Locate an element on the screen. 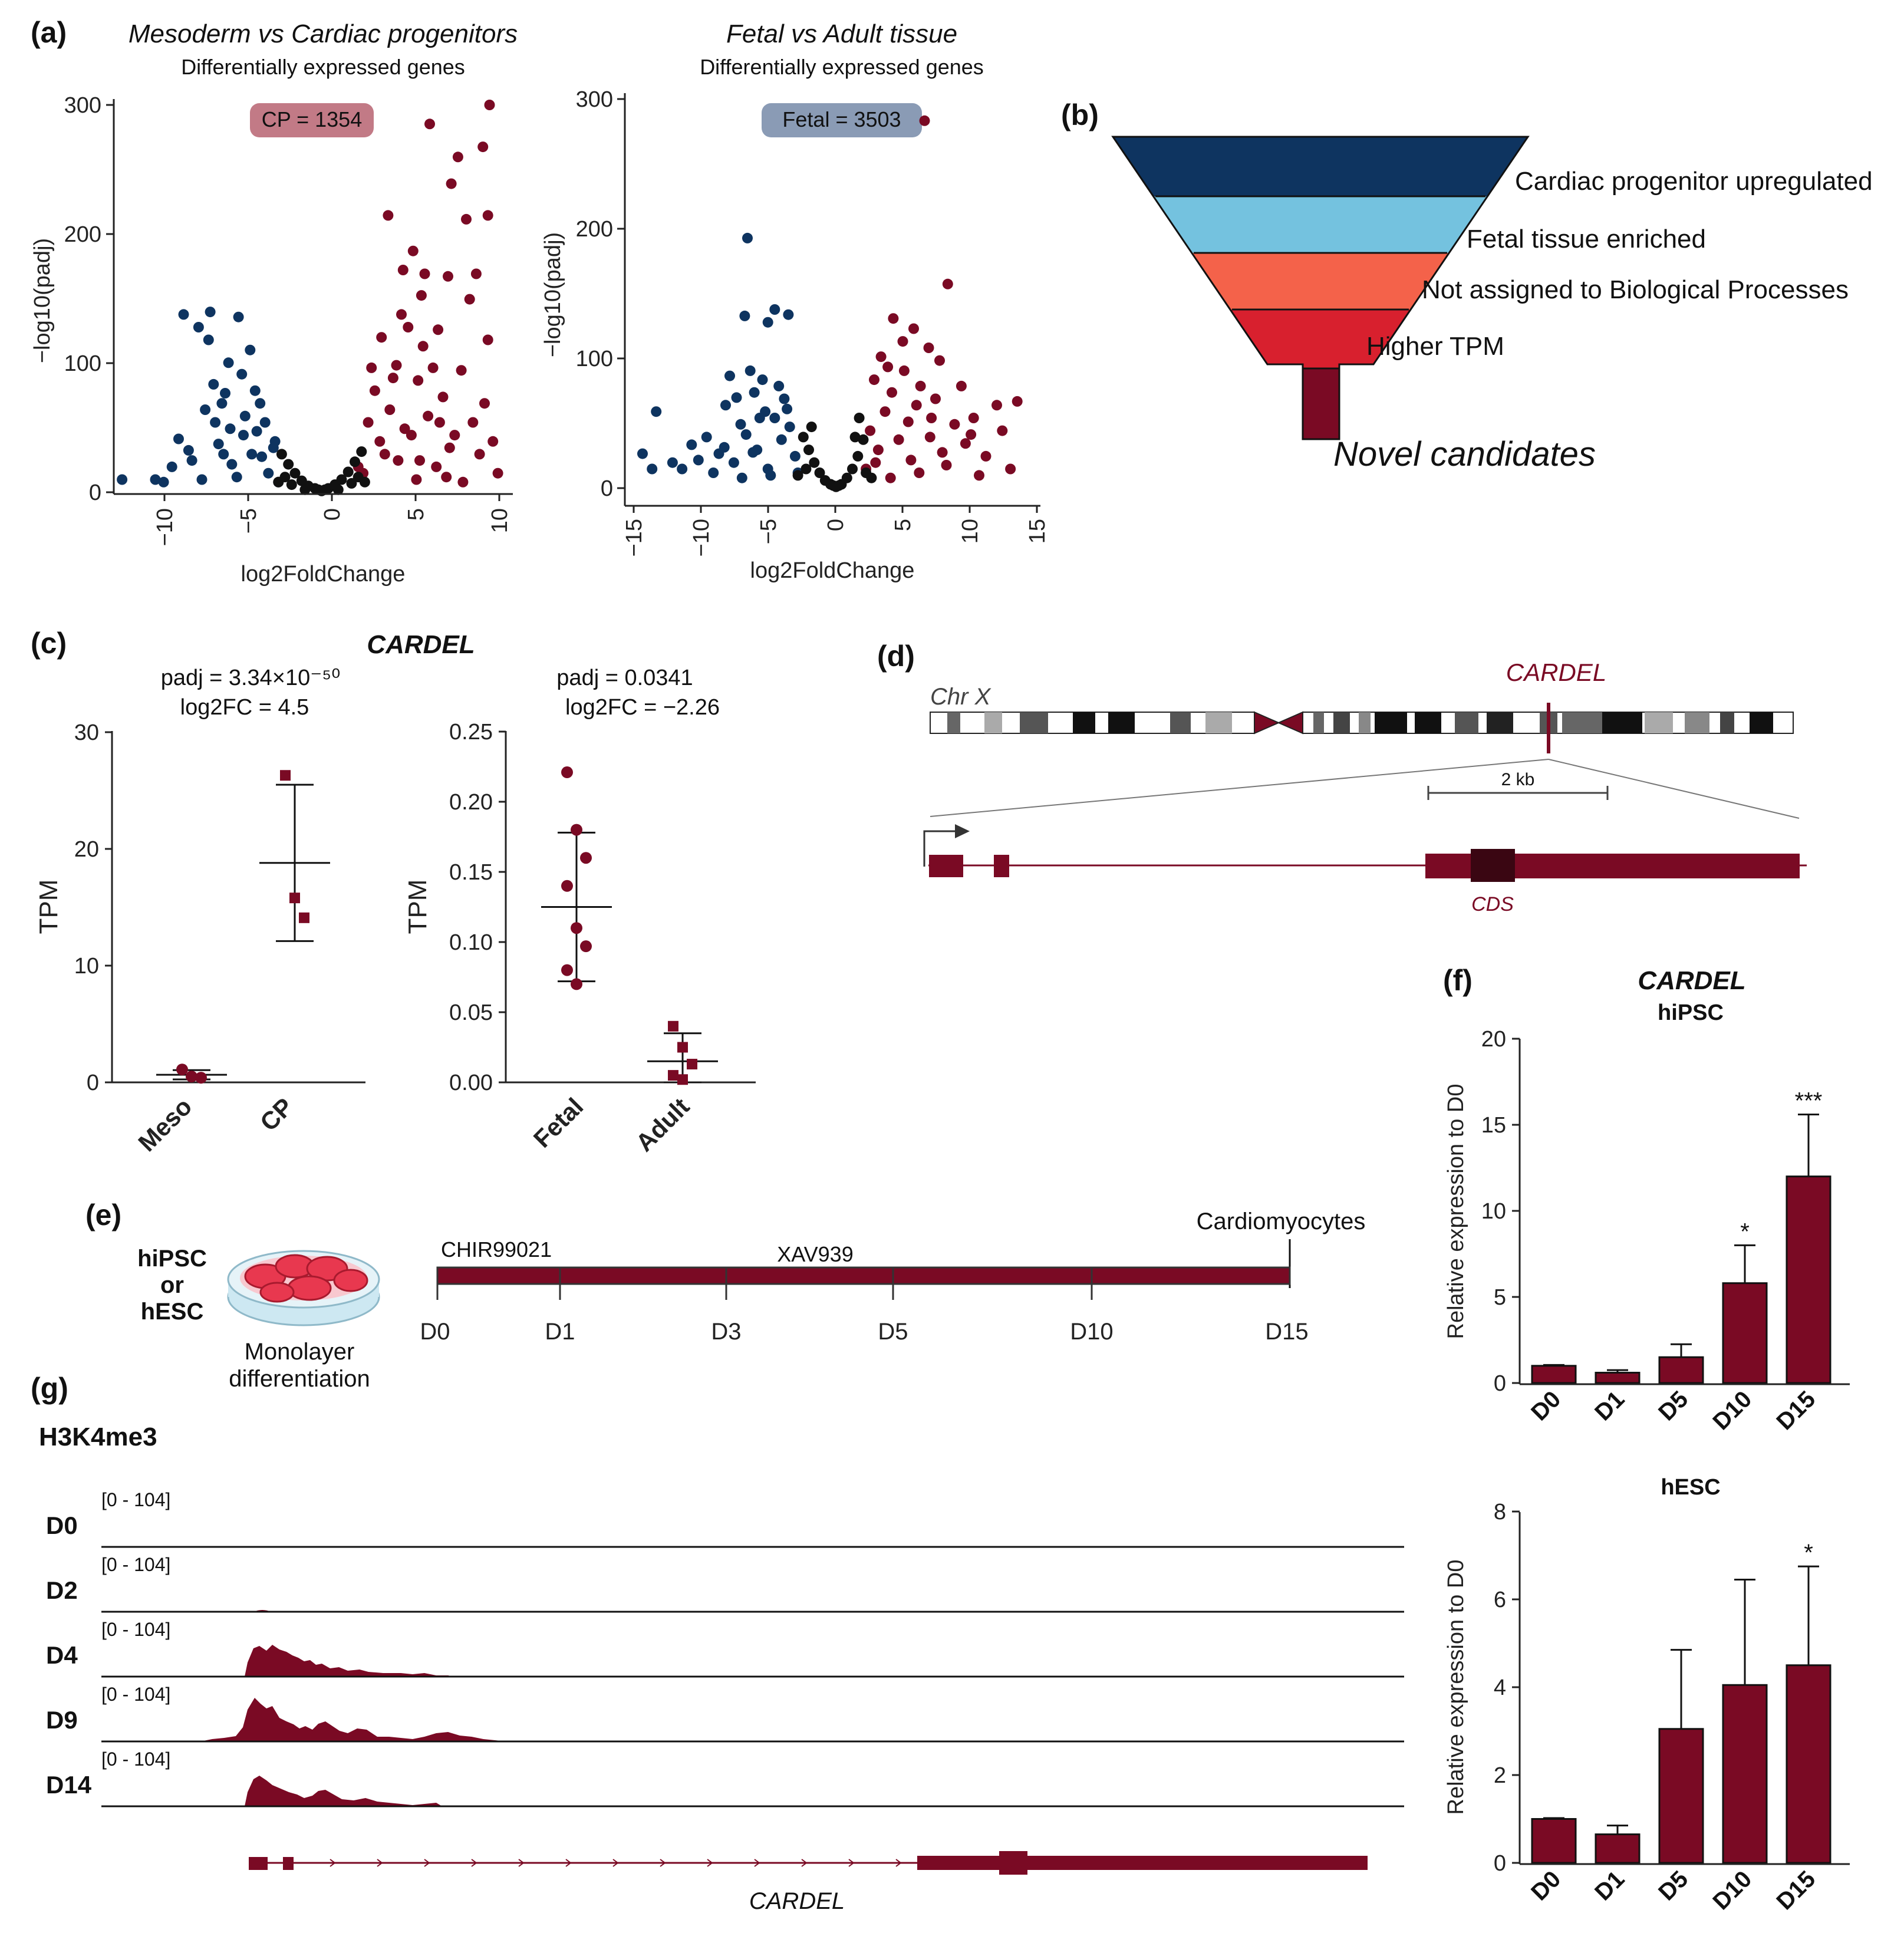 This screenshot has height=1946, width=1904. gene-name-label: CARDEL is located at coordinates (797, 1901).